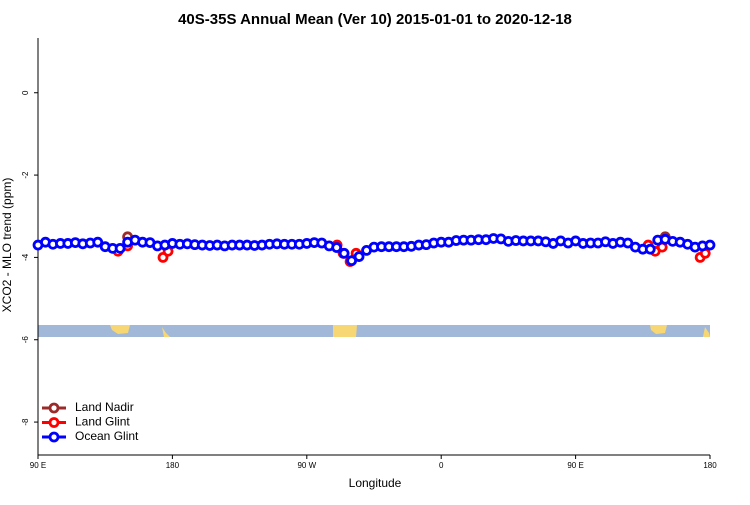 Image resolution: width=750 pixels, height=505 pixels. I want to click on x-tick-label: 0, so click(441, 465).